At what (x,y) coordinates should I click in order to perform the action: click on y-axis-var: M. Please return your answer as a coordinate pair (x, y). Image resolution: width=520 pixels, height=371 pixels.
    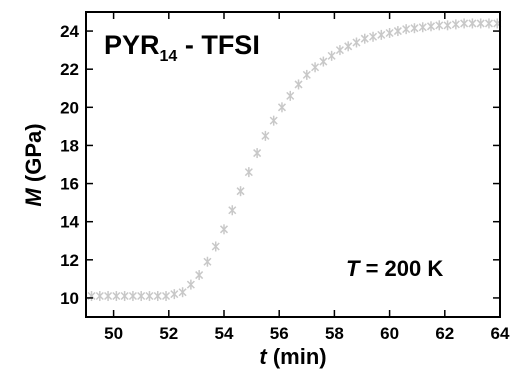
    Looking at the image, I should click on (33, 197).